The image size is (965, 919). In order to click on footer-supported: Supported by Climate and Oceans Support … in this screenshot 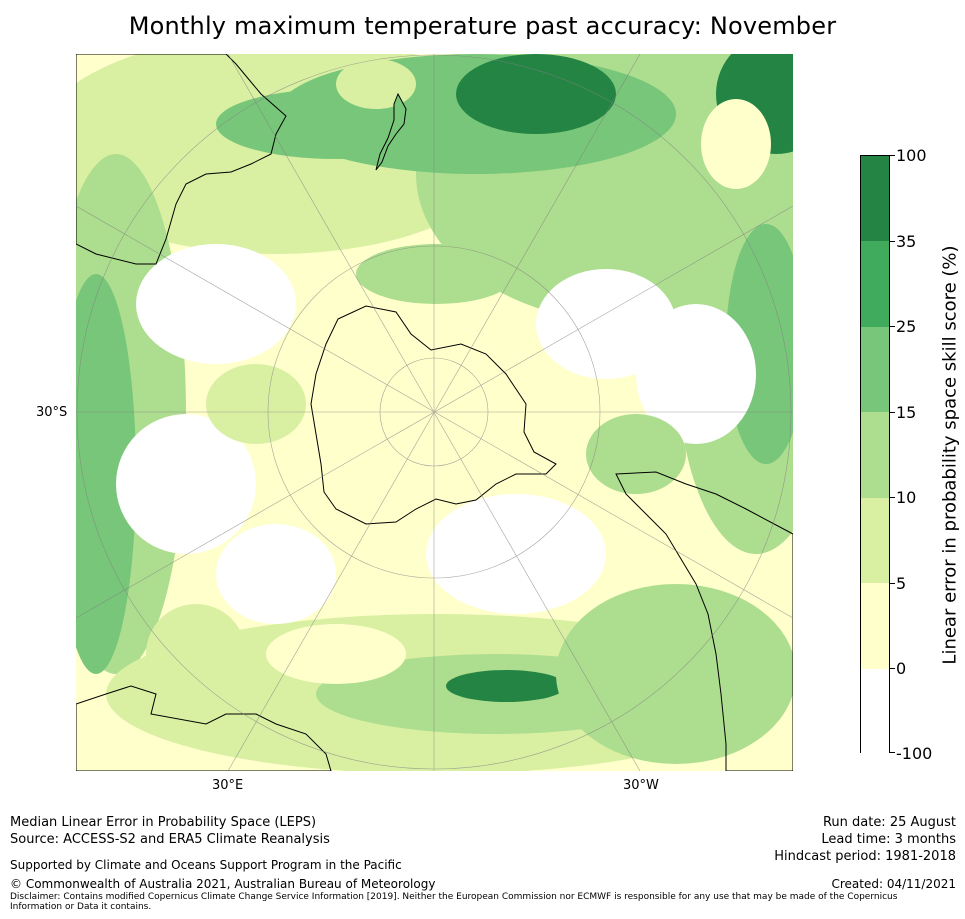, I will do `click(206, 865)`.